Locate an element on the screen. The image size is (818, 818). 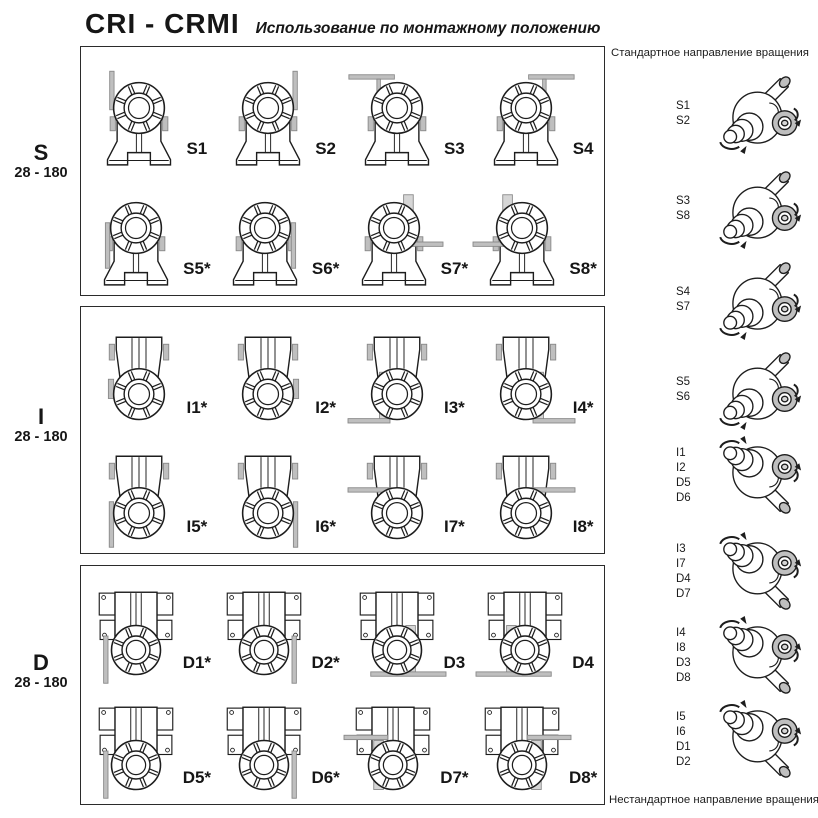
rotation-item: S3 S8 is located at coordinates (715, 209).